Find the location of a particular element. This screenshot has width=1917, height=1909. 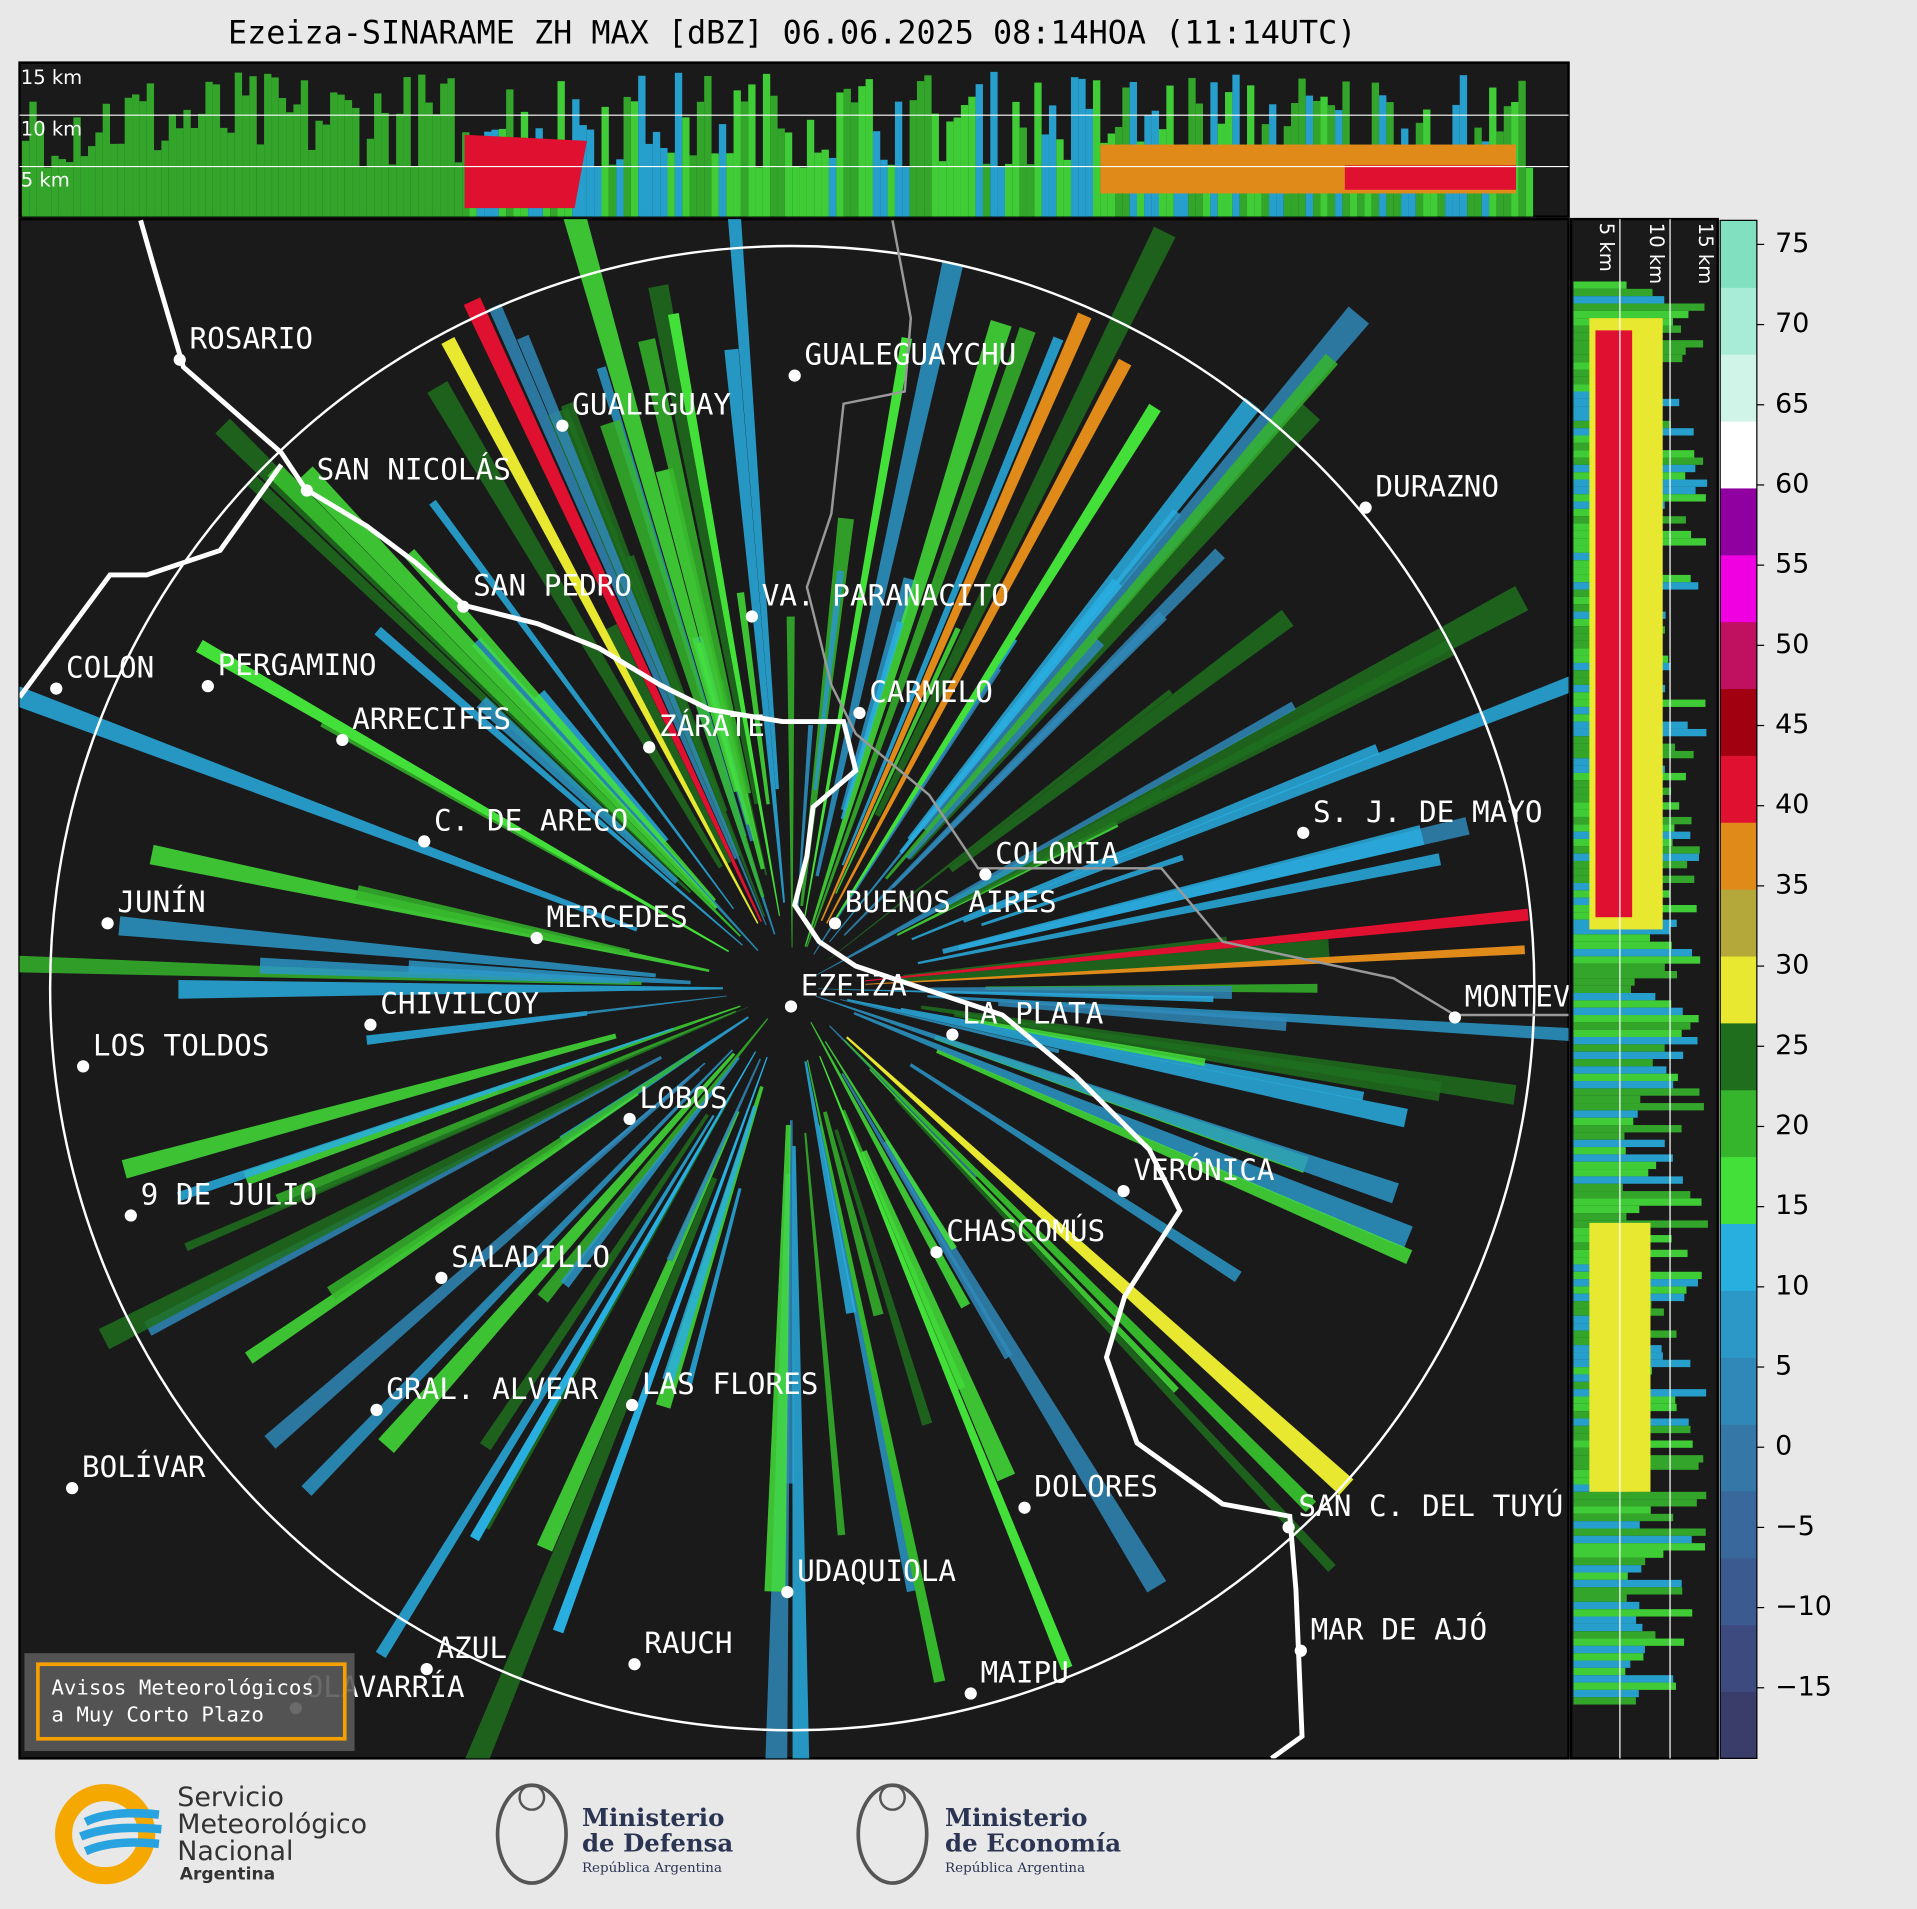

legend-box is located at coordinates (189, 1702).